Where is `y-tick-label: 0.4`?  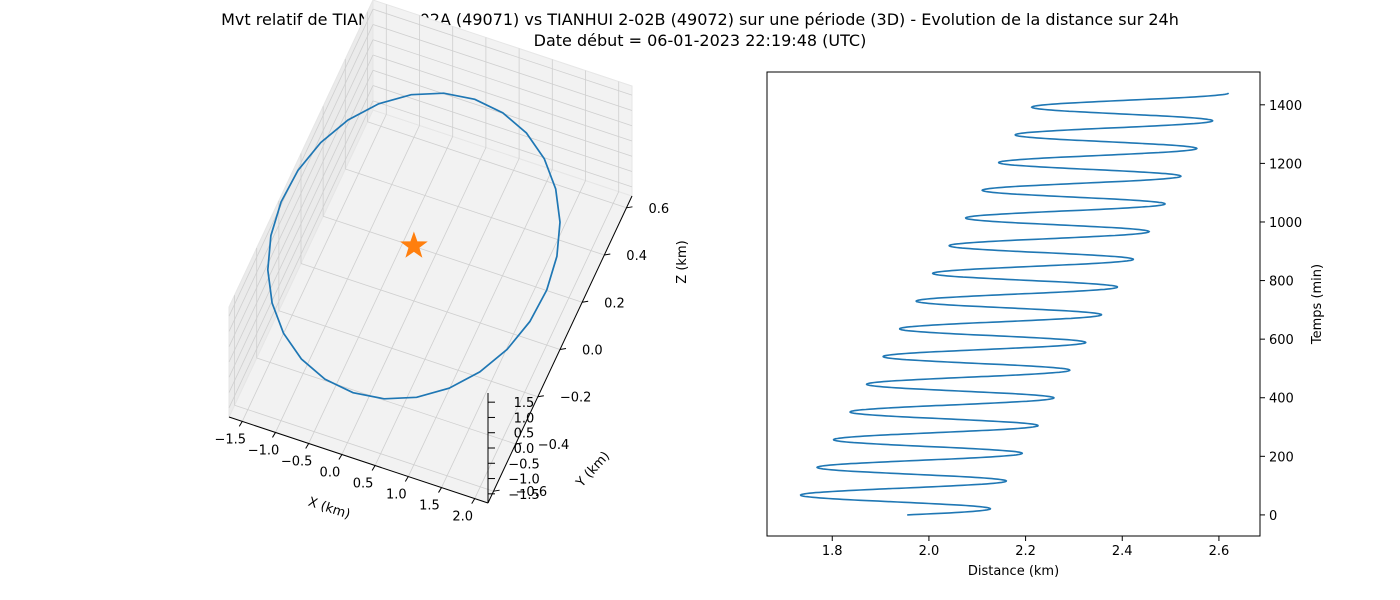 y-tick-label: 0.4 is located at coordinates (636, 256).